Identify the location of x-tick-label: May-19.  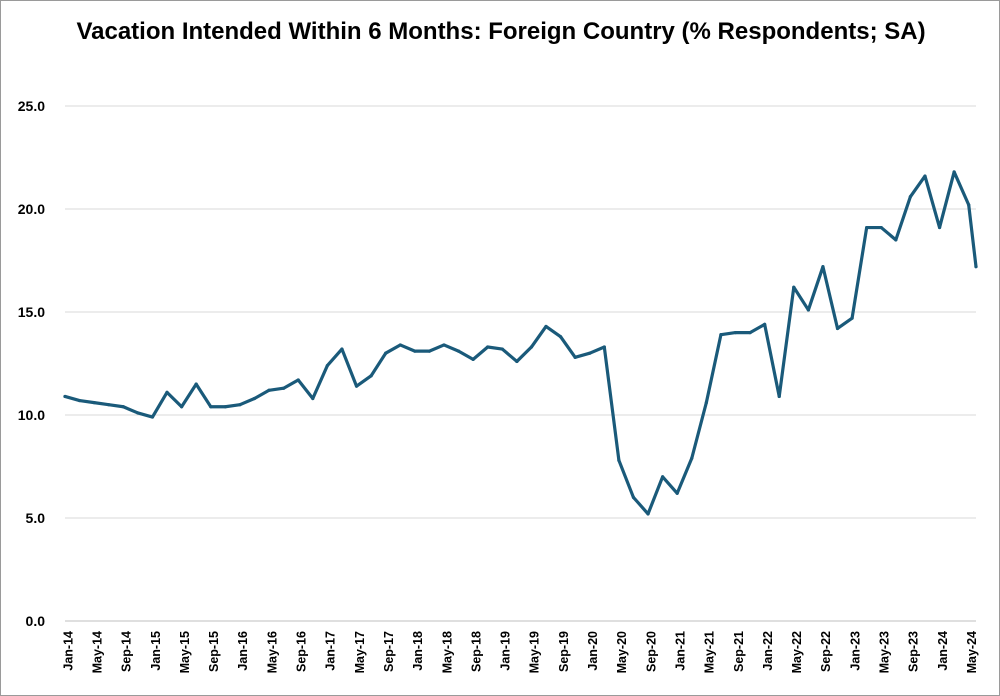
(535, 652).